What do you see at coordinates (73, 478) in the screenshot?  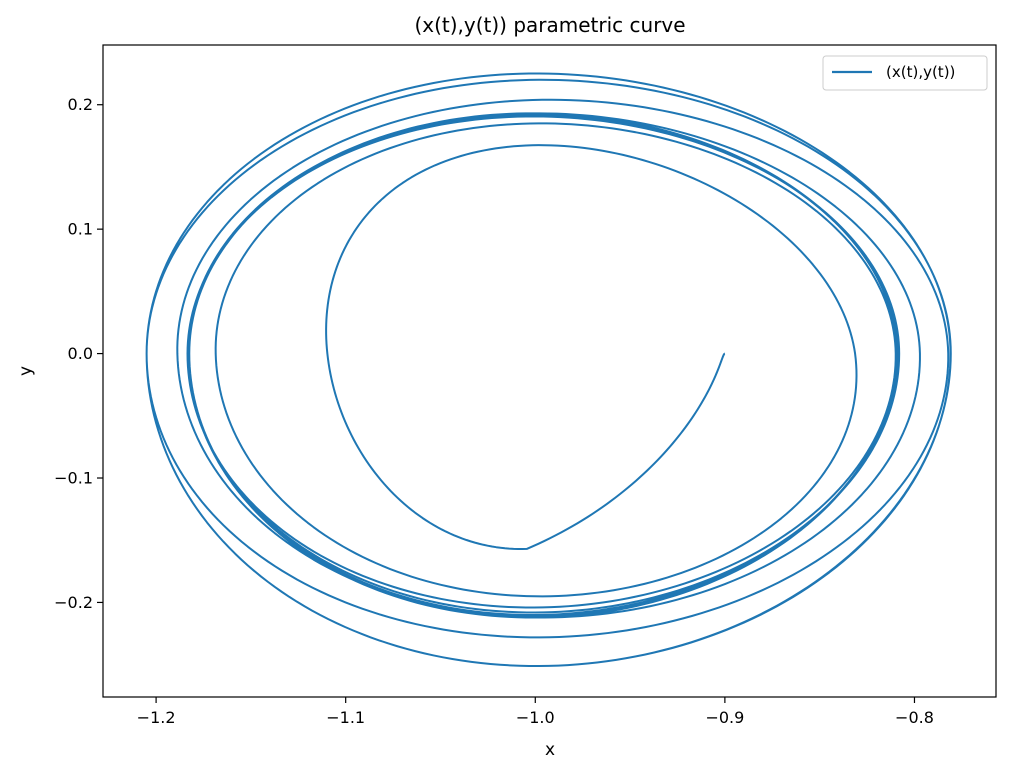 I see `y-tick-label: −0.1` at bounding box center [73, 478].